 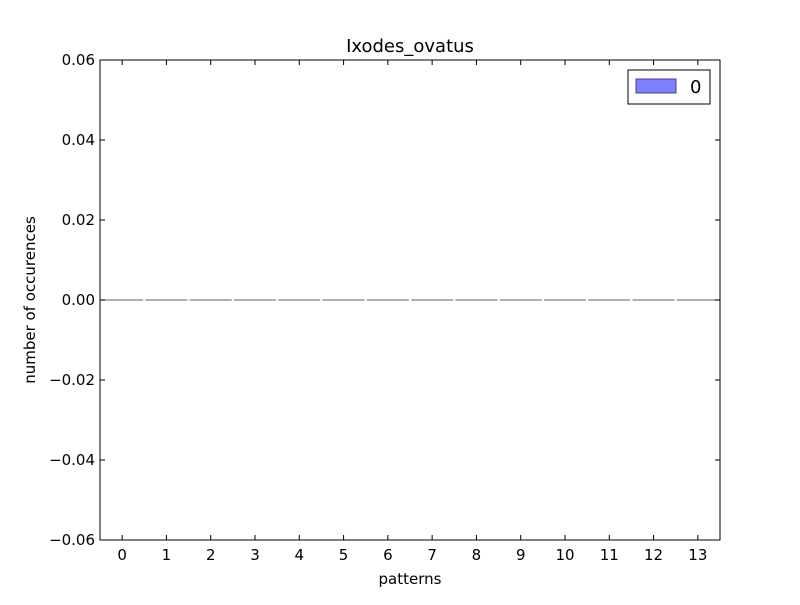 What do you see at coordinates (609, 555) in the screenshot?
I see `x-tick-label: 11` at bounding box center [609, 555].